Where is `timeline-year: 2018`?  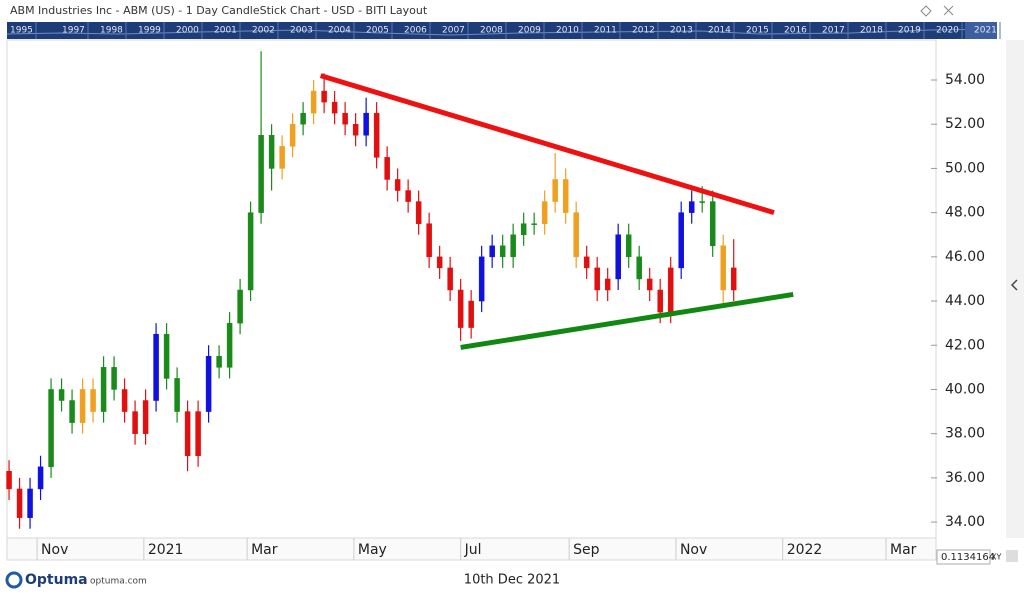
timeline-year: 2018 is located at coordinates (871, 31).